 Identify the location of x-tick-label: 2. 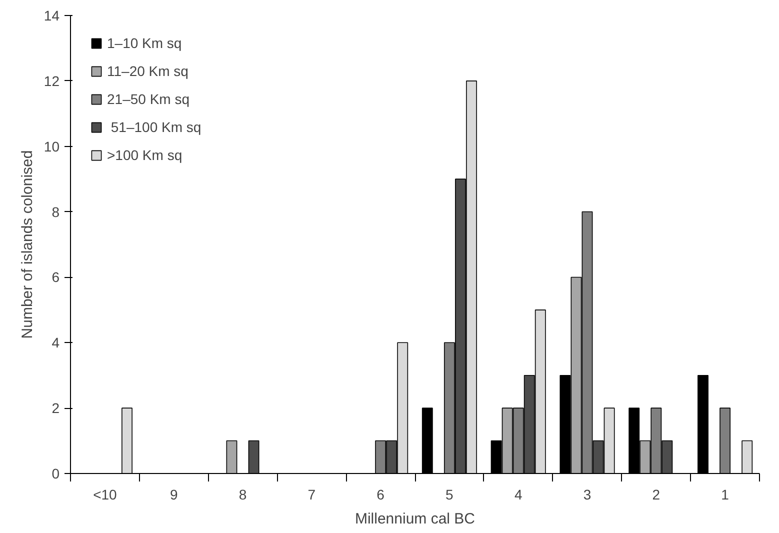
(656, 494).